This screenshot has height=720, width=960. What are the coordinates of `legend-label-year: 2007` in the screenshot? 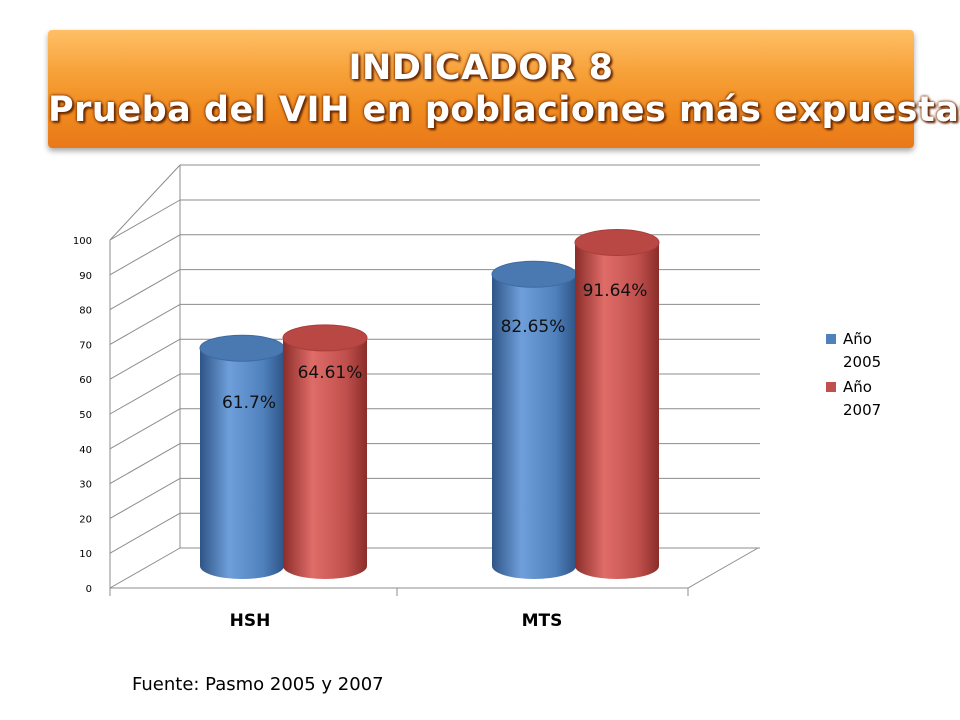 It's located at (862, 410).